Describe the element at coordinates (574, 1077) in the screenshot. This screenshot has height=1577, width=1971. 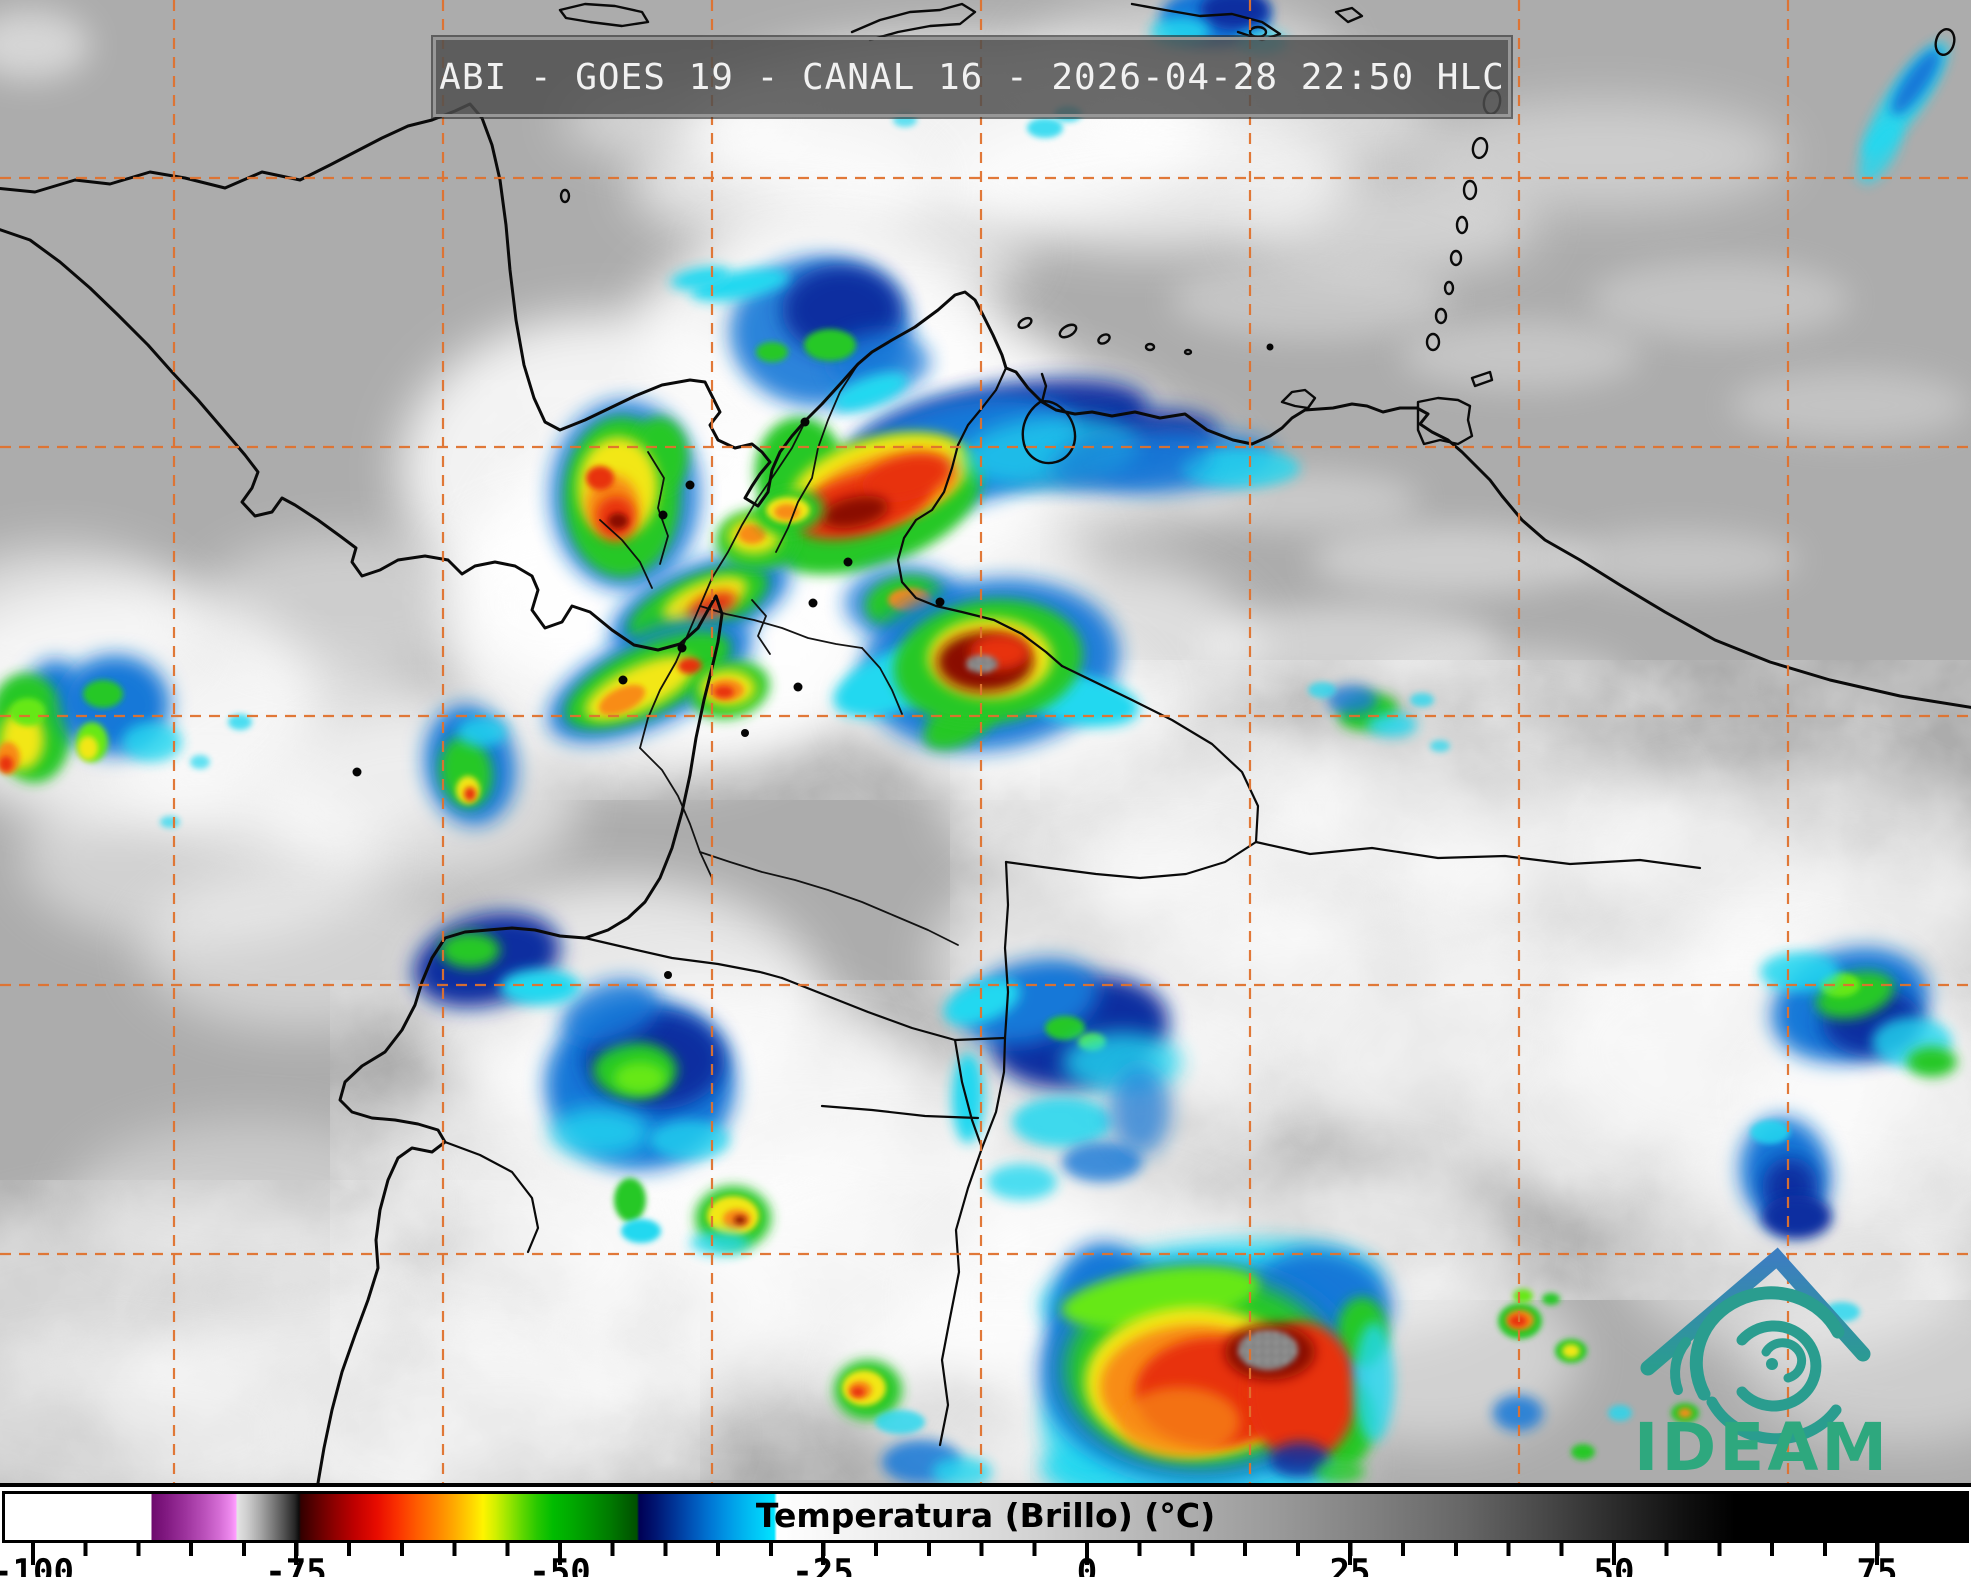
I see `storm-south-colombia` at that location.